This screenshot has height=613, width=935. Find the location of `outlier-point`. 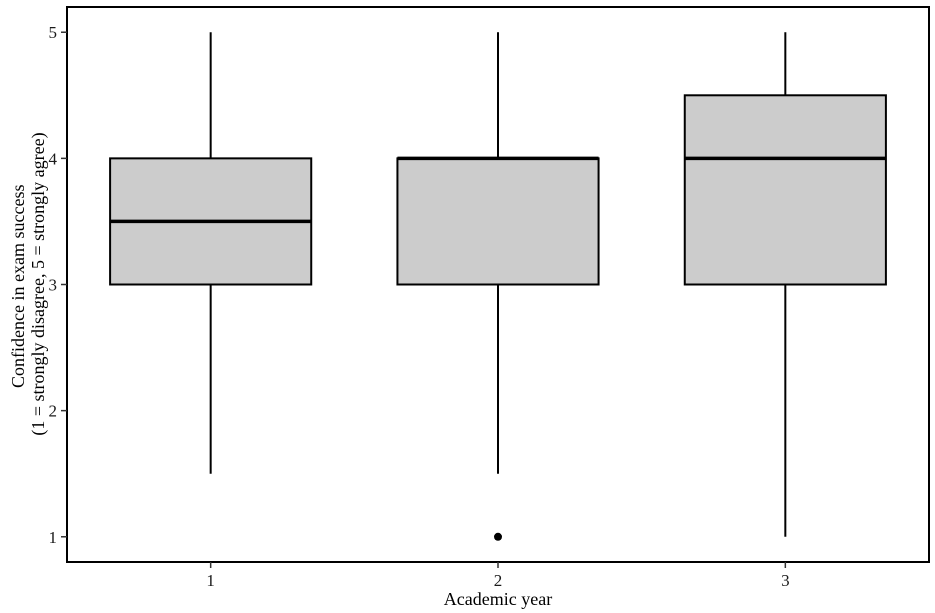

outlier-point is located at coordinates (498, 536).